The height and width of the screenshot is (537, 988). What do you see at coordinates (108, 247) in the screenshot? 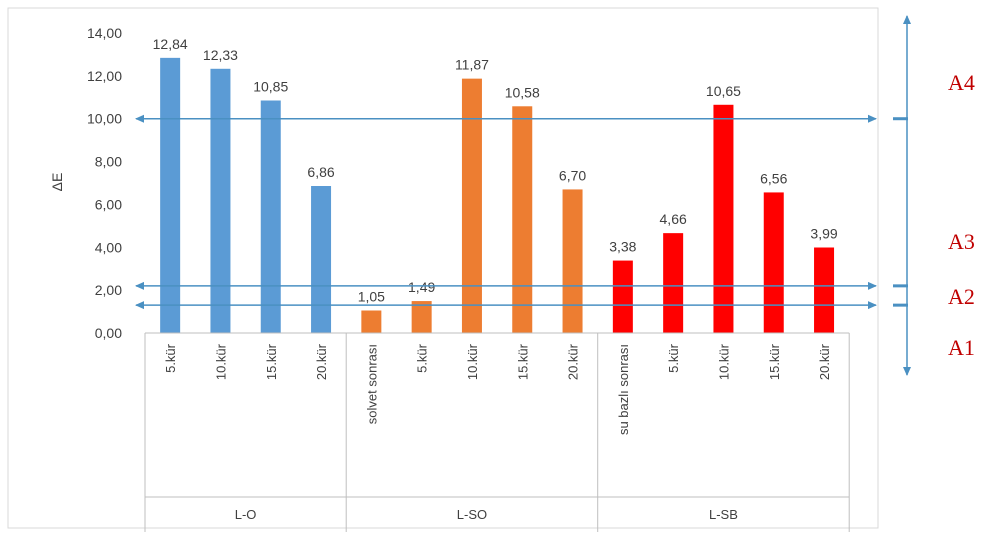
I see `y-tick-label: 4,00` at bounding box center [108, 247].